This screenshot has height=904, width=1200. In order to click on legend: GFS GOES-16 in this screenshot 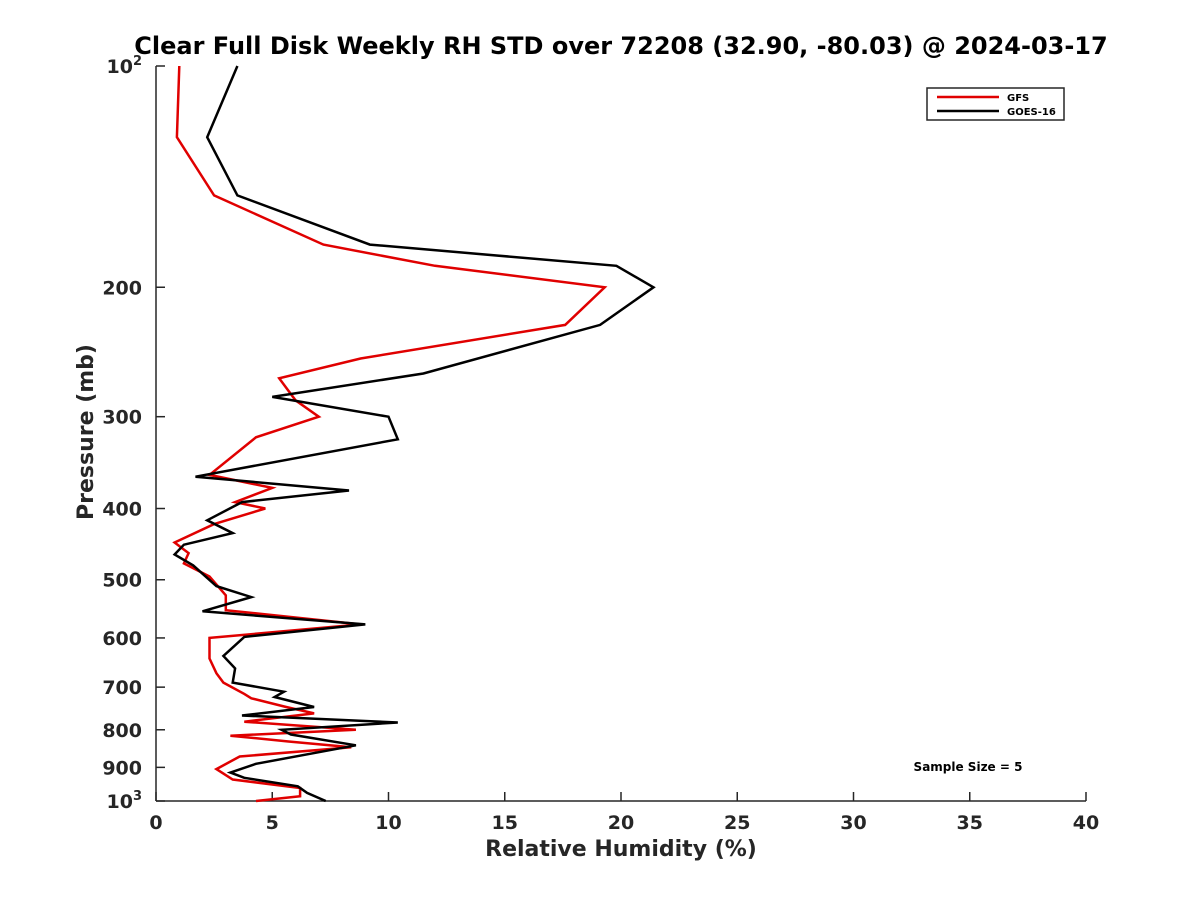, I will do `click(995, 104)`.